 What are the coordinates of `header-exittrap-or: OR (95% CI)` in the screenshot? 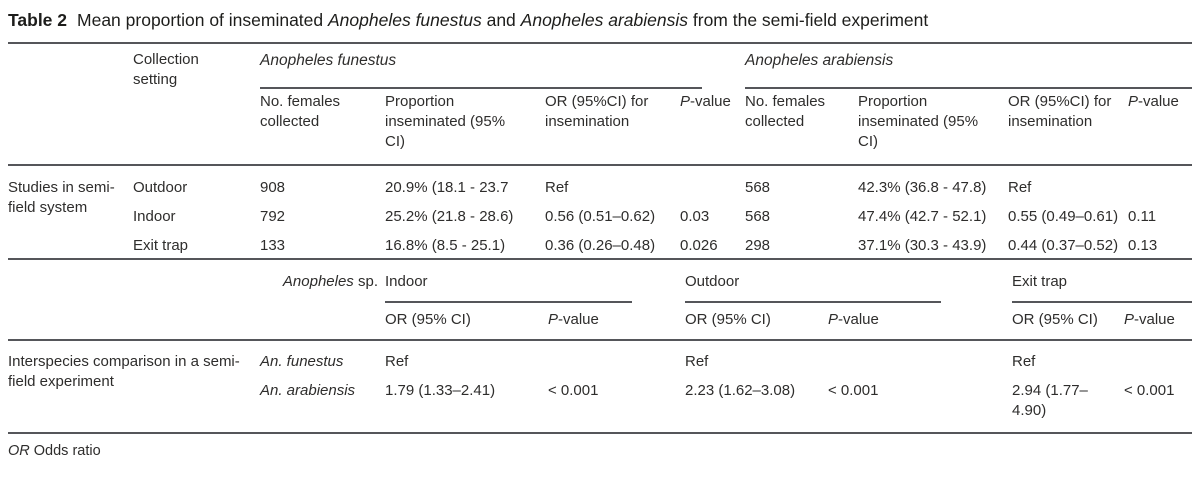 It's located at (1055, 319).